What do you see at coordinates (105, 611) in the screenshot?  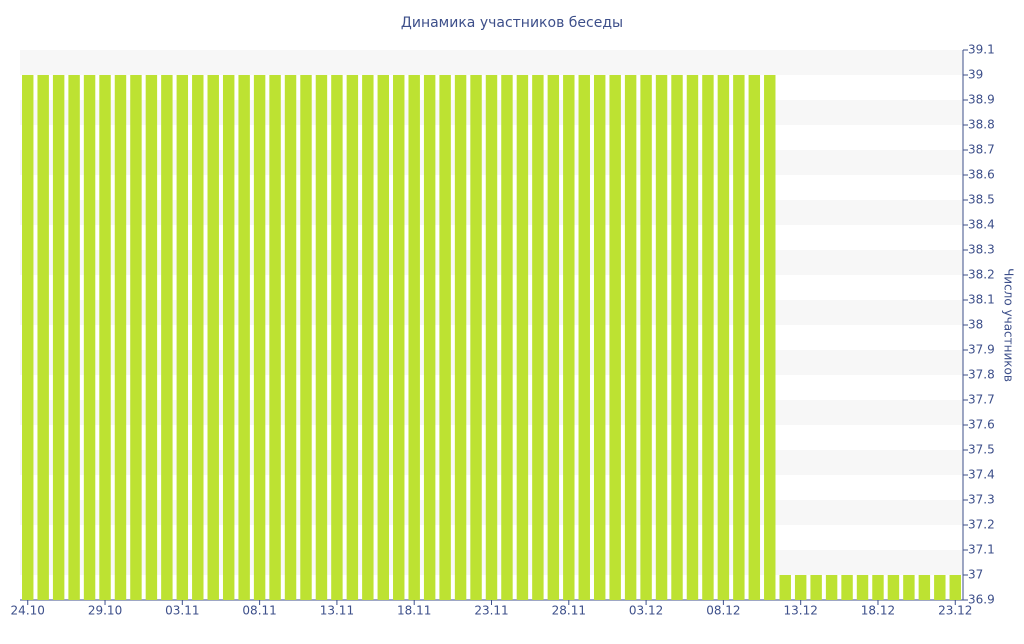 I see `x-tick-label: 29.10` at bounding box center [105, 611].